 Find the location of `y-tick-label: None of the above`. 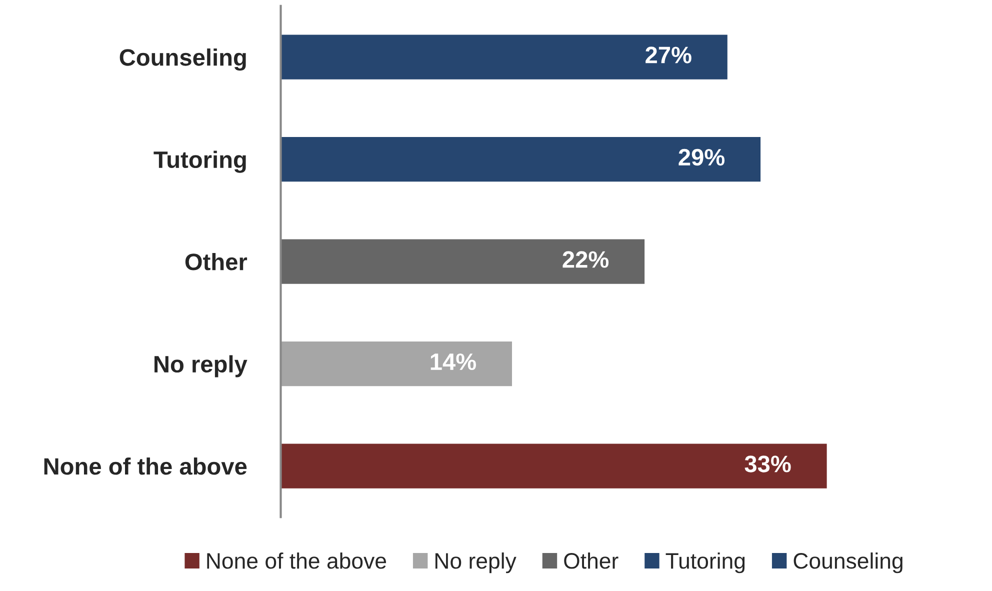

y-tick-label: None of the above is located at coordinates (145, 466).